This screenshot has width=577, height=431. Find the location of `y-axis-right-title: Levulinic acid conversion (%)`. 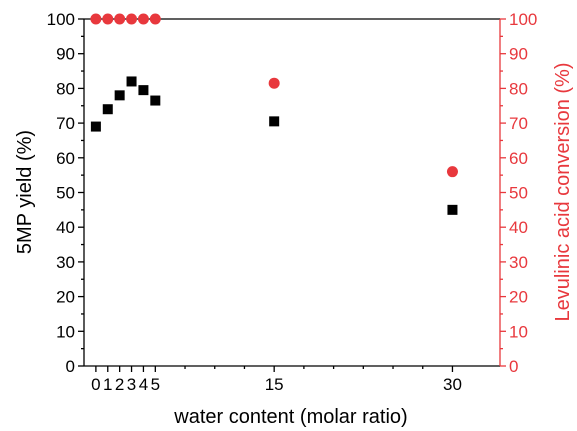

y-axis-right-title: Levulinic acid conversion (%) is located at coordinates (563, 191).